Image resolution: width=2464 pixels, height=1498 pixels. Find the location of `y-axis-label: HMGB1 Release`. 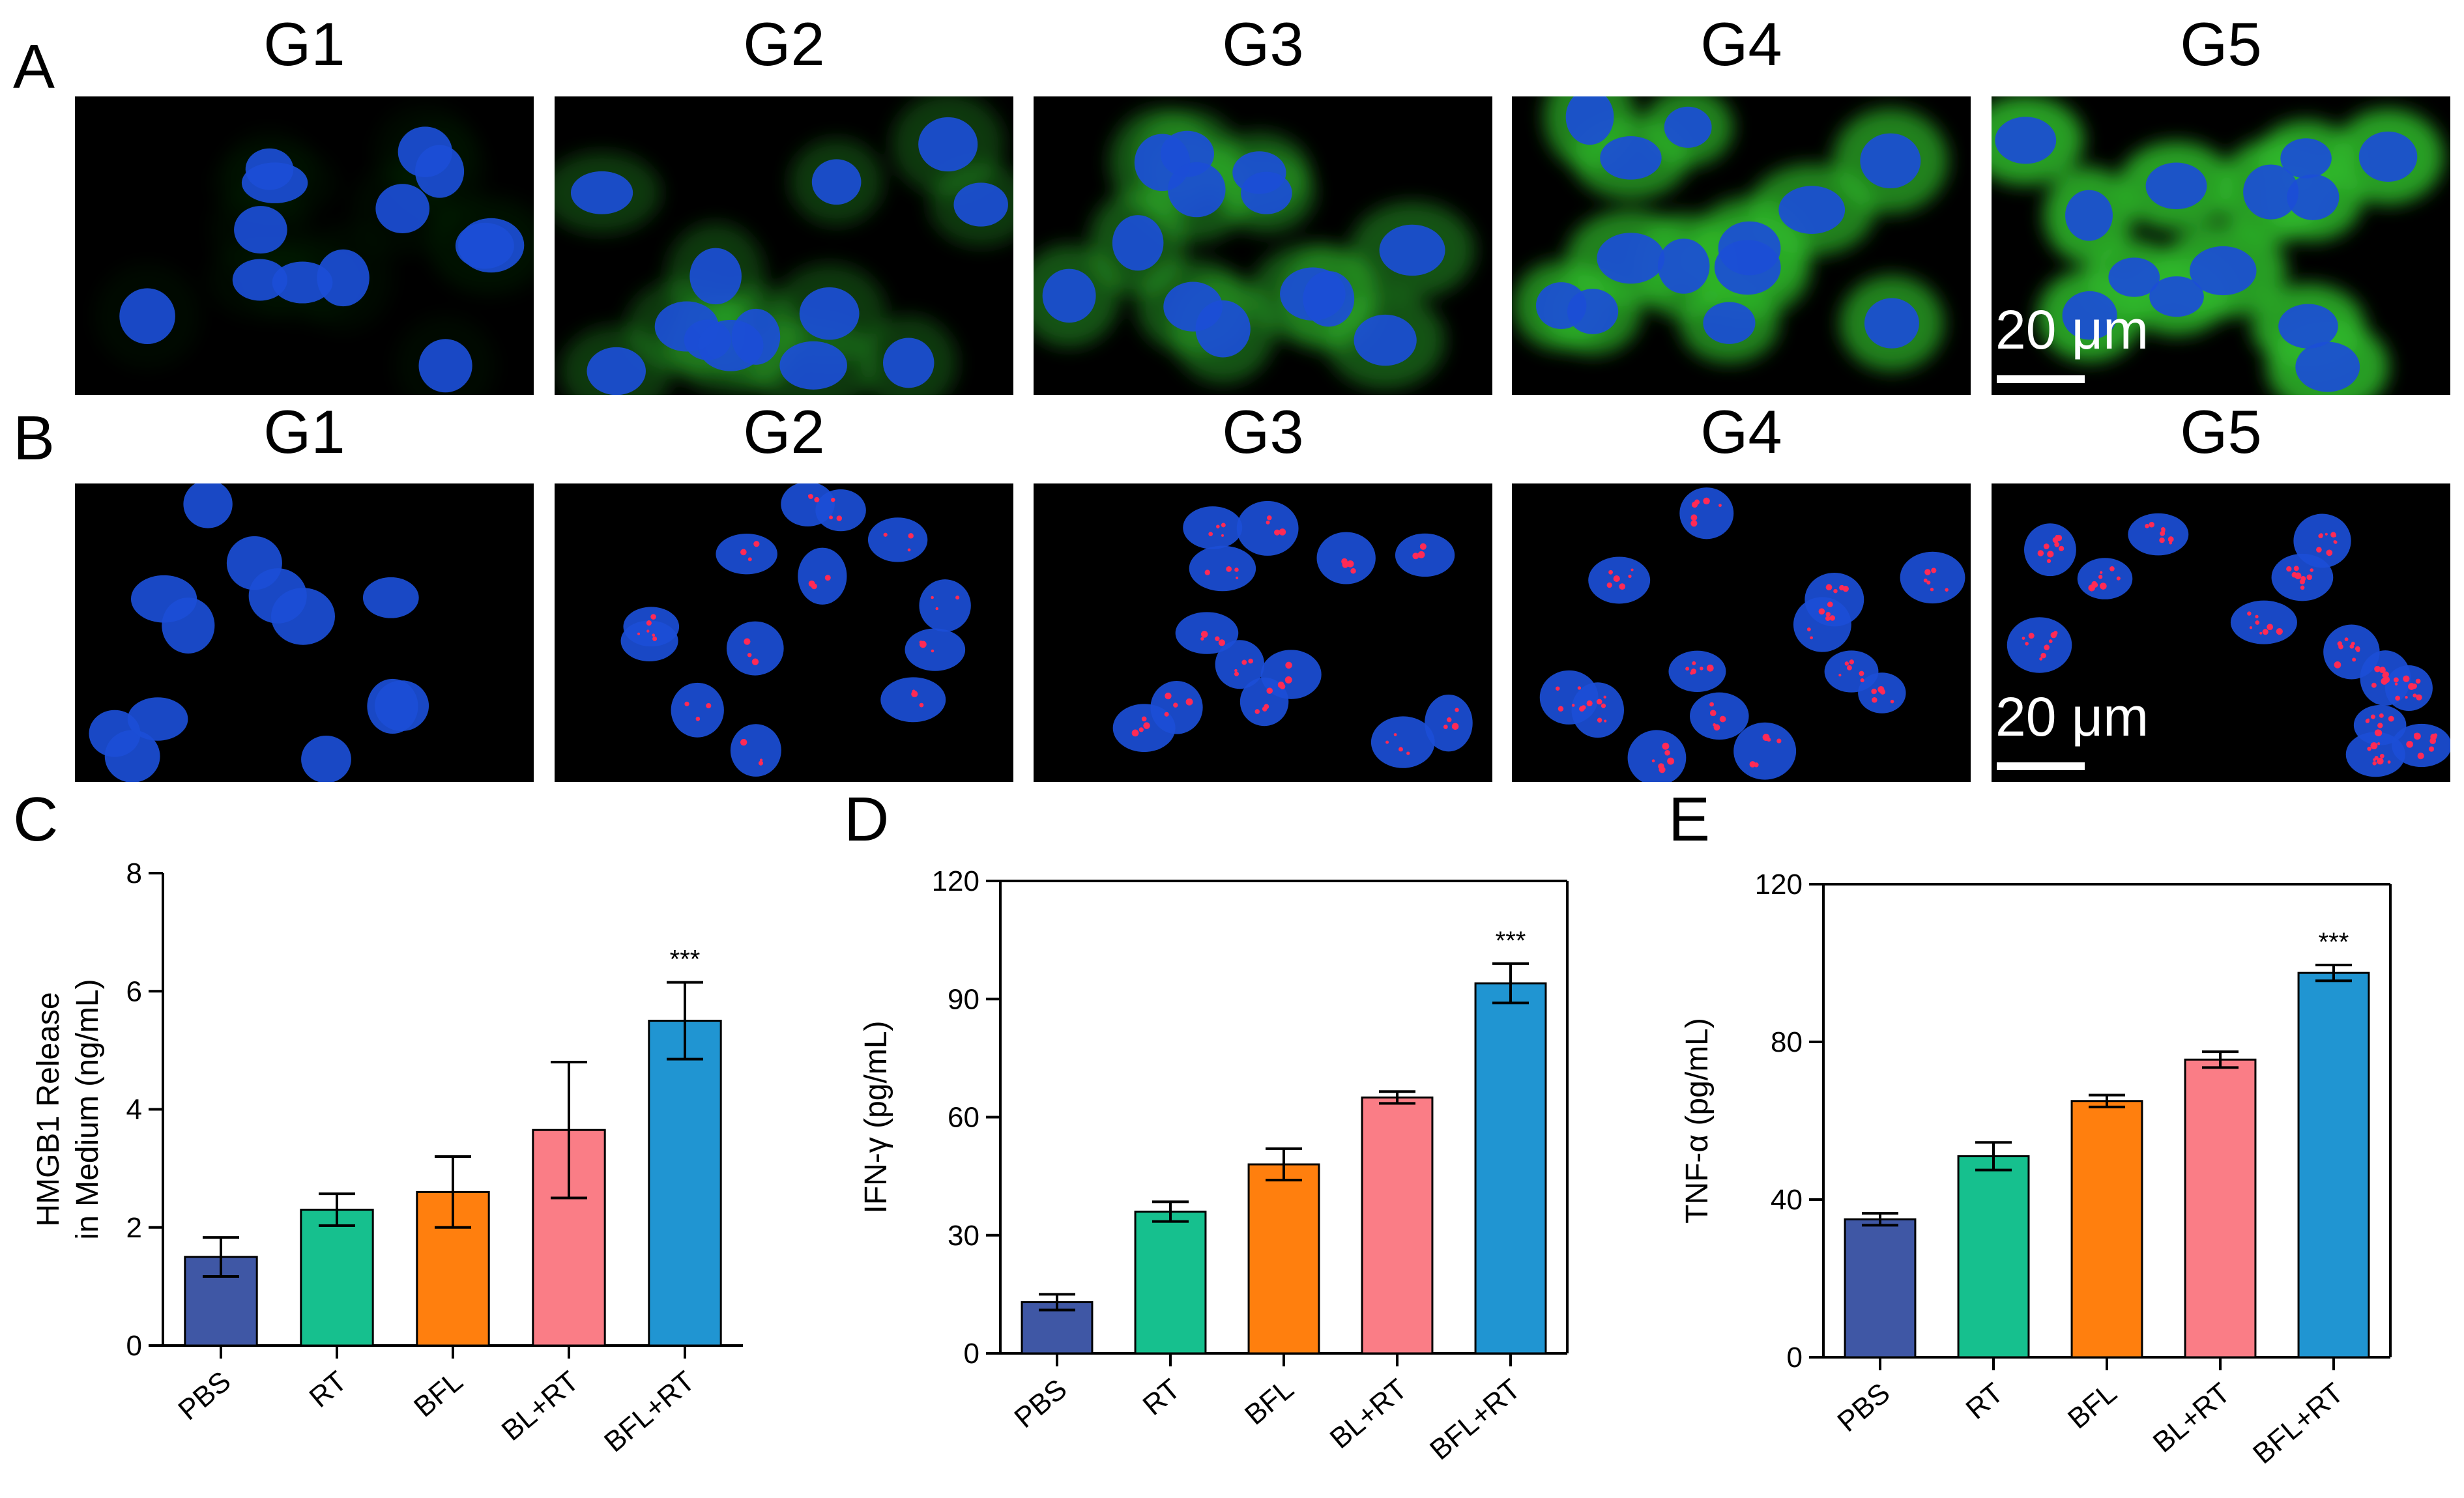

y-axis-label: HMGB1 Release is located at coordinates (49, 1109).